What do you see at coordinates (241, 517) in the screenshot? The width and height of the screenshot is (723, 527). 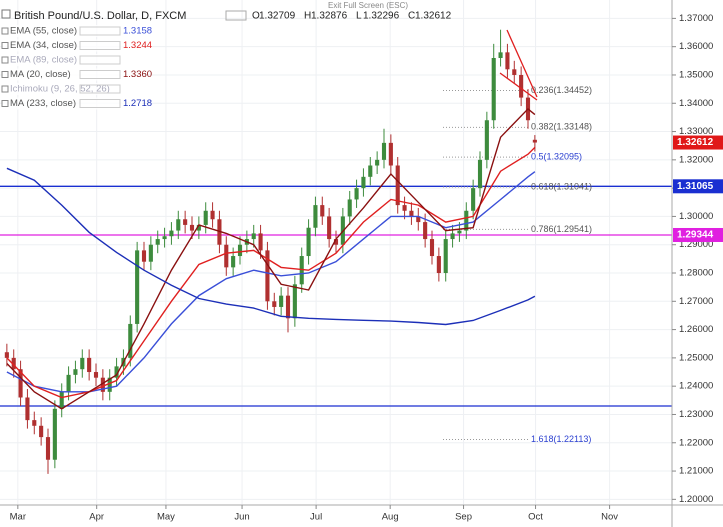 I see `x-tick-label: Jun` at bounding box center [241, 517].